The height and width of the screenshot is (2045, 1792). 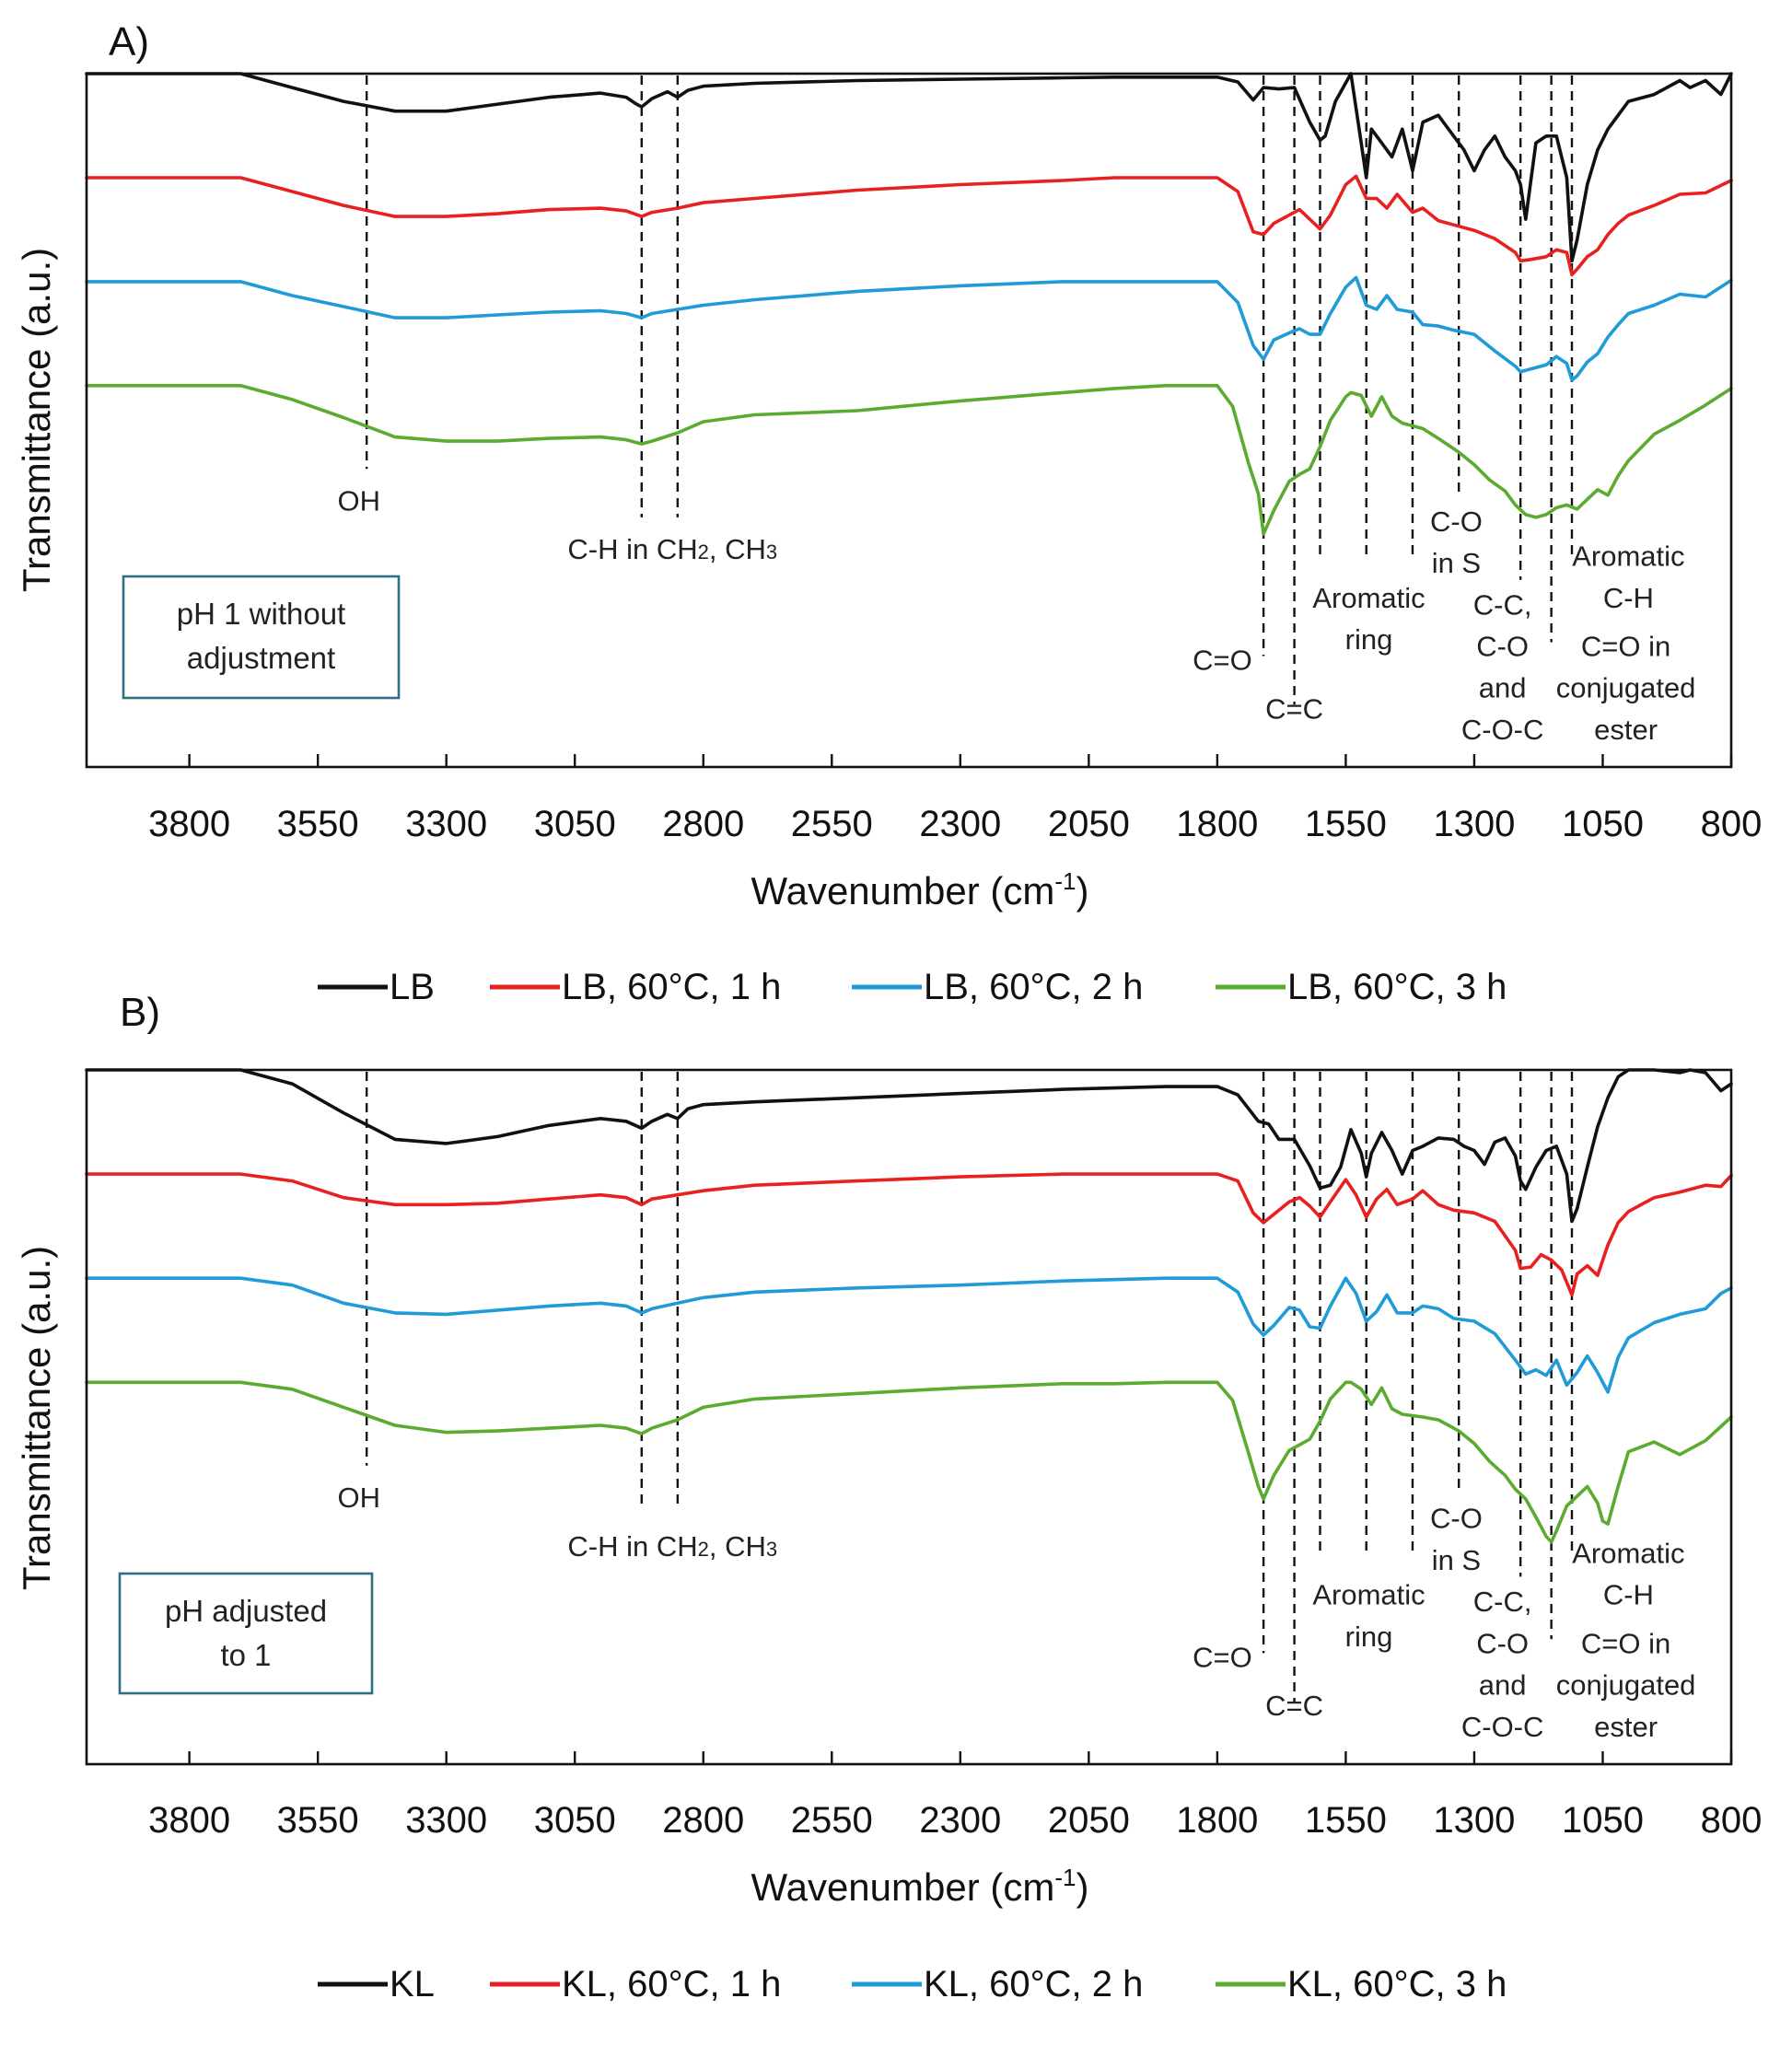 I want to click on legend-label: LB, so click(x=412, y=987).